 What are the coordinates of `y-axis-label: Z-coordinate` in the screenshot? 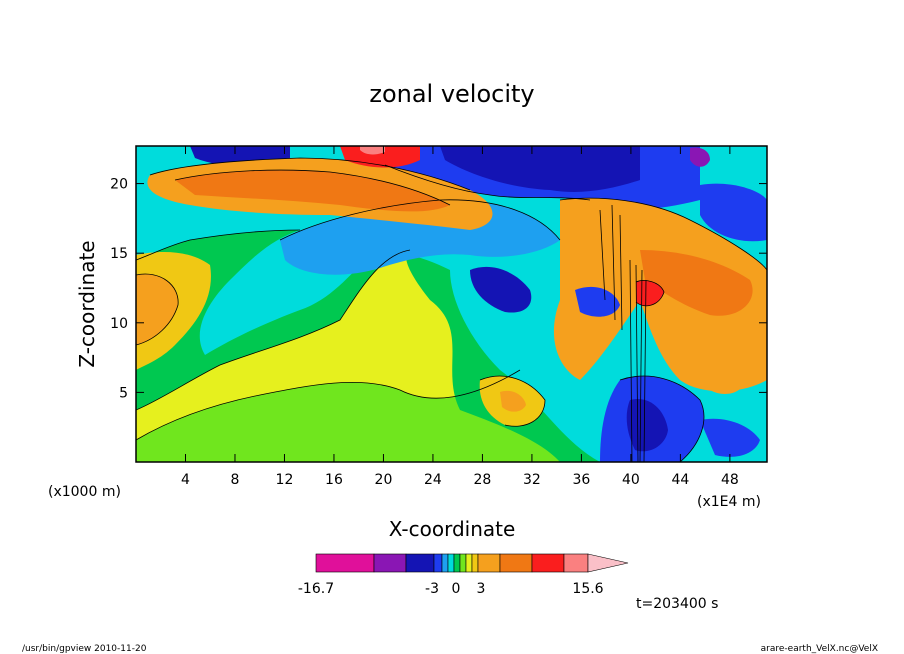 It's located at (87, 303).